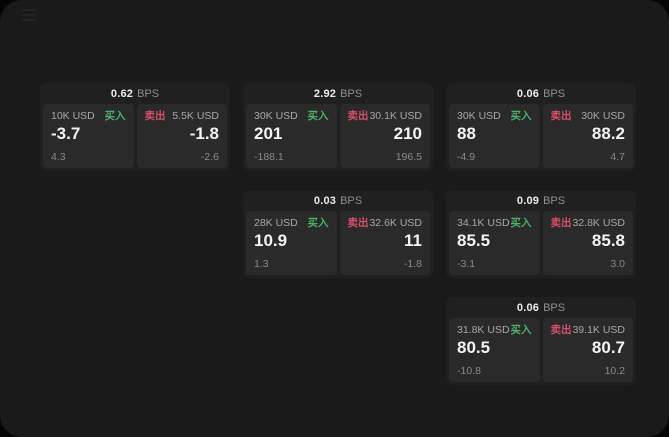 The image size is (669, 437). I want to click on buy-change: -3.1, so click(466, 264).